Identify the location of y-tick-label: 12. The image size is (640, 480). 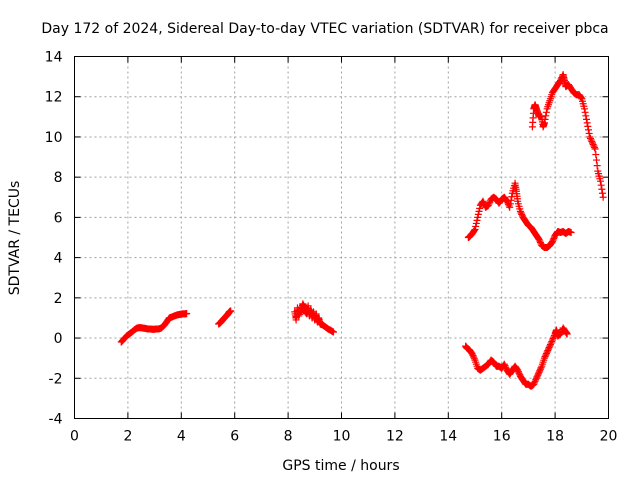
(54, 98).